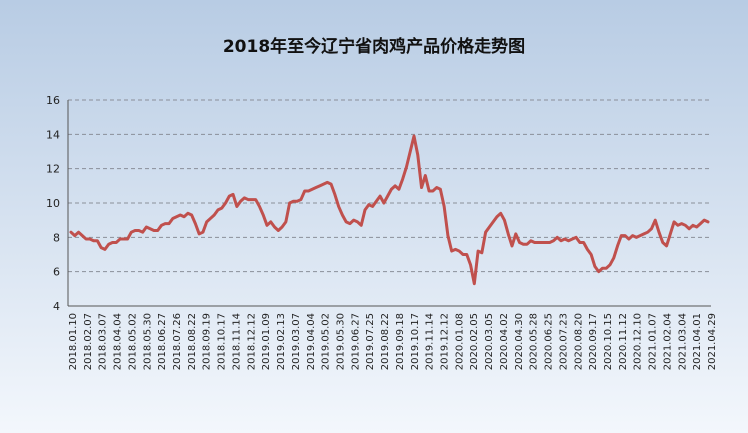 This screenshot has width=748, height=433. What do you see at coordinates (236, 341) in the screenshot?
I see `x-tick-label: 2018.11.14` at bounding box center [236, 341].